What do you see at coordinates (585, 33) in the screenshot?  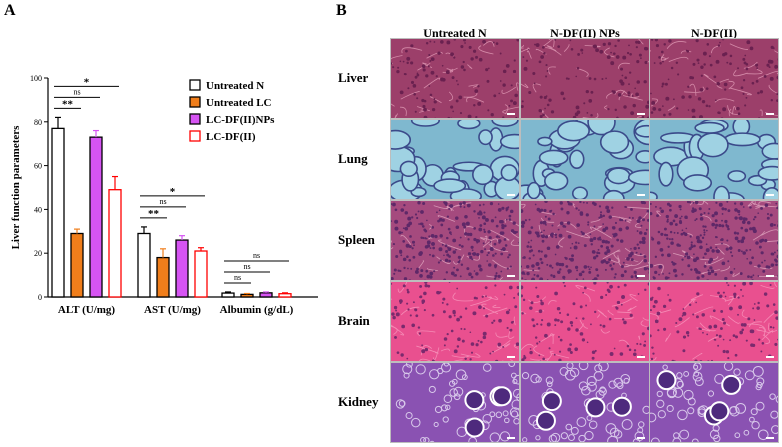 I see `column-header: N-DF(II) NPs` at bounding box center [585, 33].